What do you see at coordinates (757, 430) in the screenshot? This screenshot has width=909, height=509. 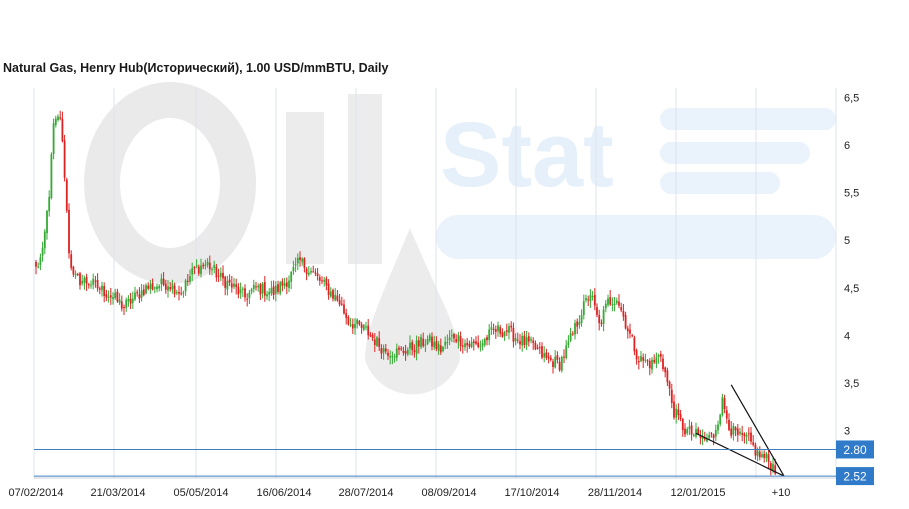 I see `wedge-trend-line` at bounding box center [757, 430].